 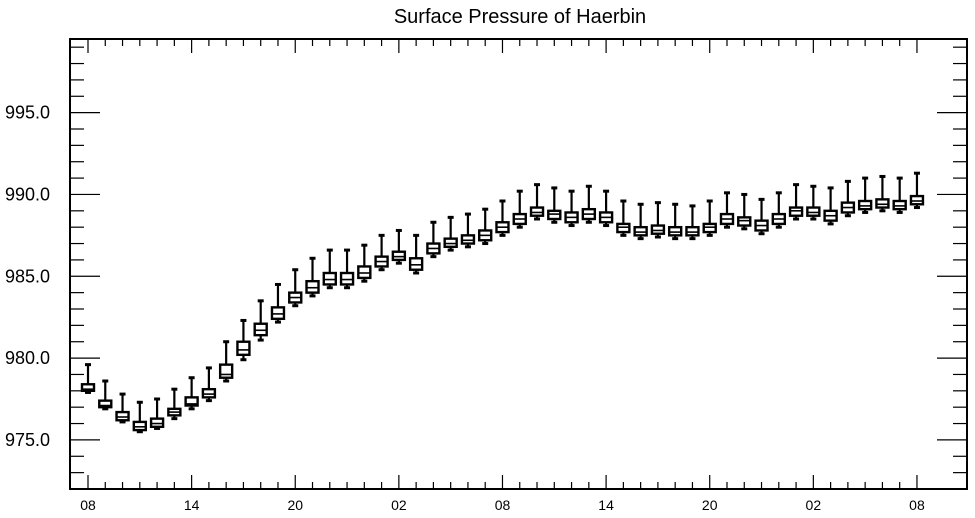 What do you see at coordinates (27, 358) in the screenshot?
I see `y-tick-label: 980.0` at bounding box center [27, 358].